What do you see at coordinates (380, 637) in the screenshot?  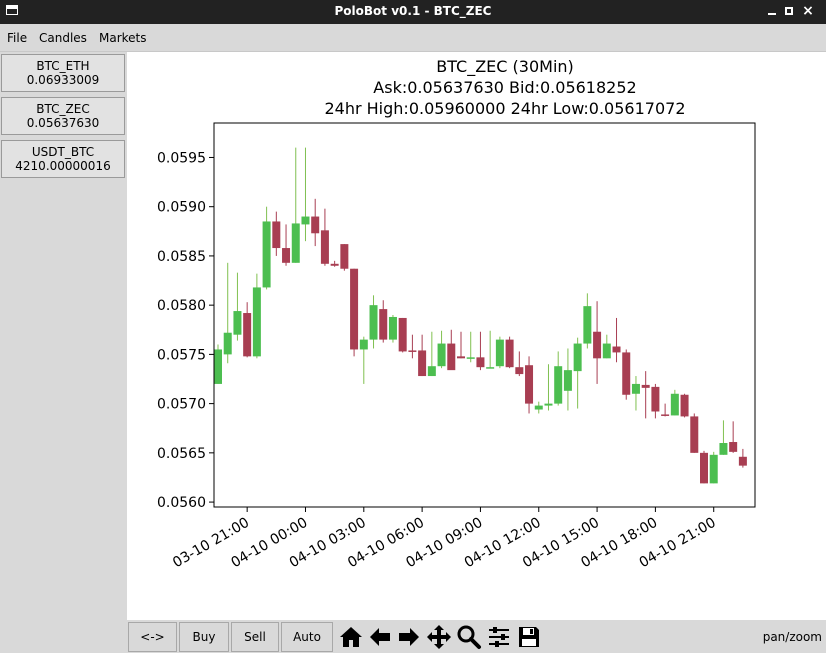 I see `back-arrow-icon` at bounding box center [380, 637].